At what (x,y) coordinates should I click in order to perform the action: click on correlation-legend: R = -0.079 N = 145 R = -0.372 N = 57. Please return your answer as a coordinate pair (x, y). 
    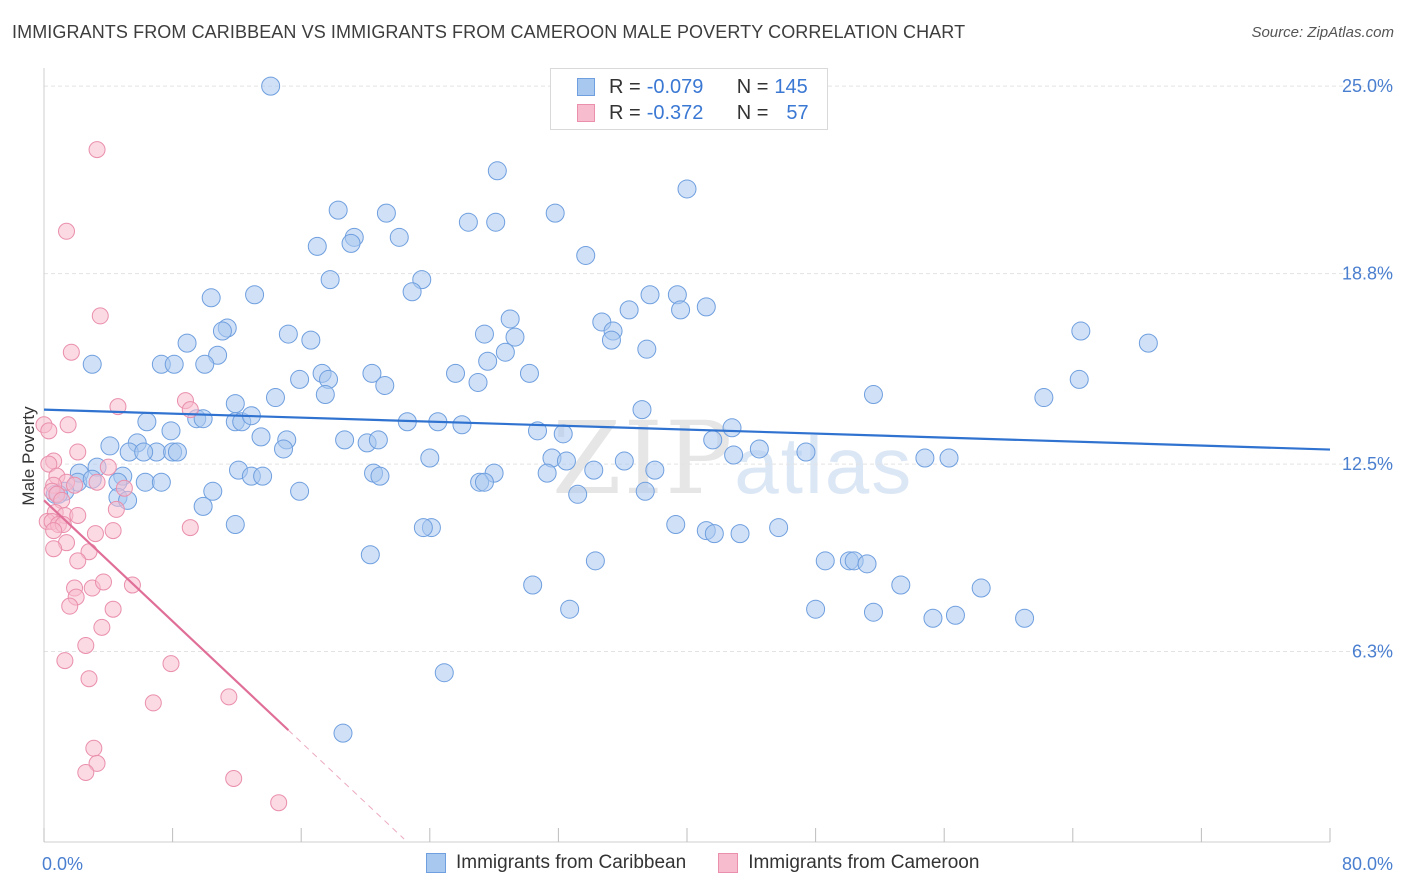
    Looking at the image, I should click on (689, 99).